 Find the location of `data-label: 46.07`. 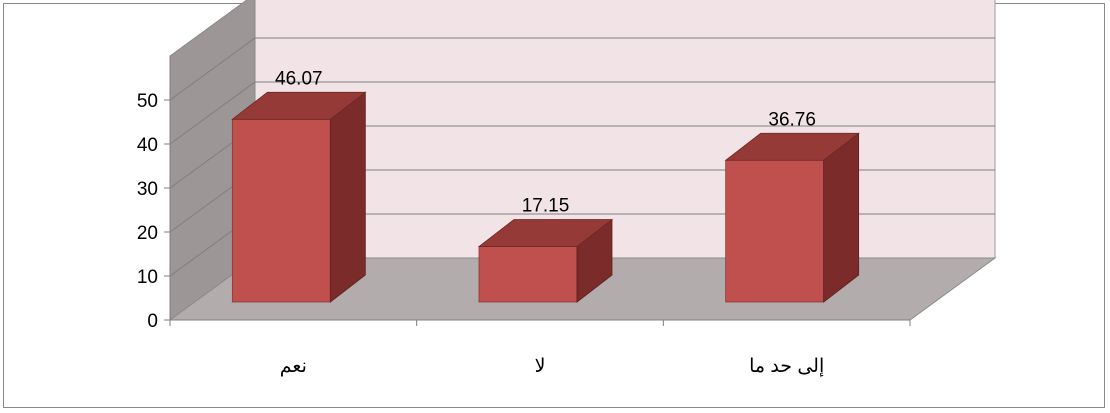

data-label: 46.07 is located at coordinates (299, 78).